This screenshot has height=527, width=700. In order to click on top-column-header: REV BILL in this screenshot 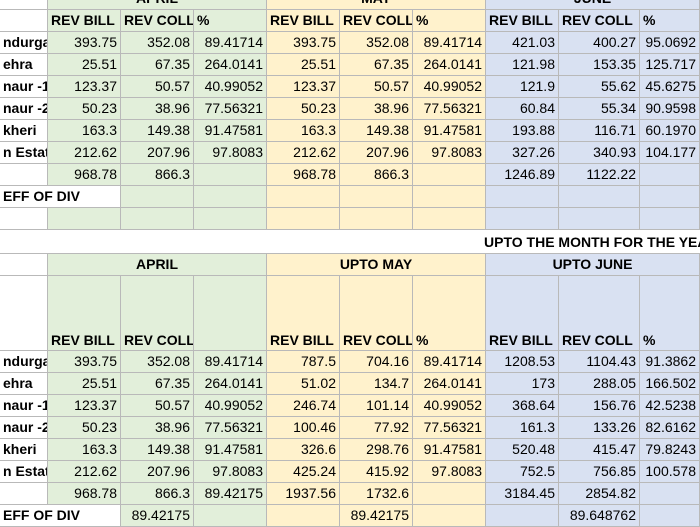, I will do `click(84, 21)`.